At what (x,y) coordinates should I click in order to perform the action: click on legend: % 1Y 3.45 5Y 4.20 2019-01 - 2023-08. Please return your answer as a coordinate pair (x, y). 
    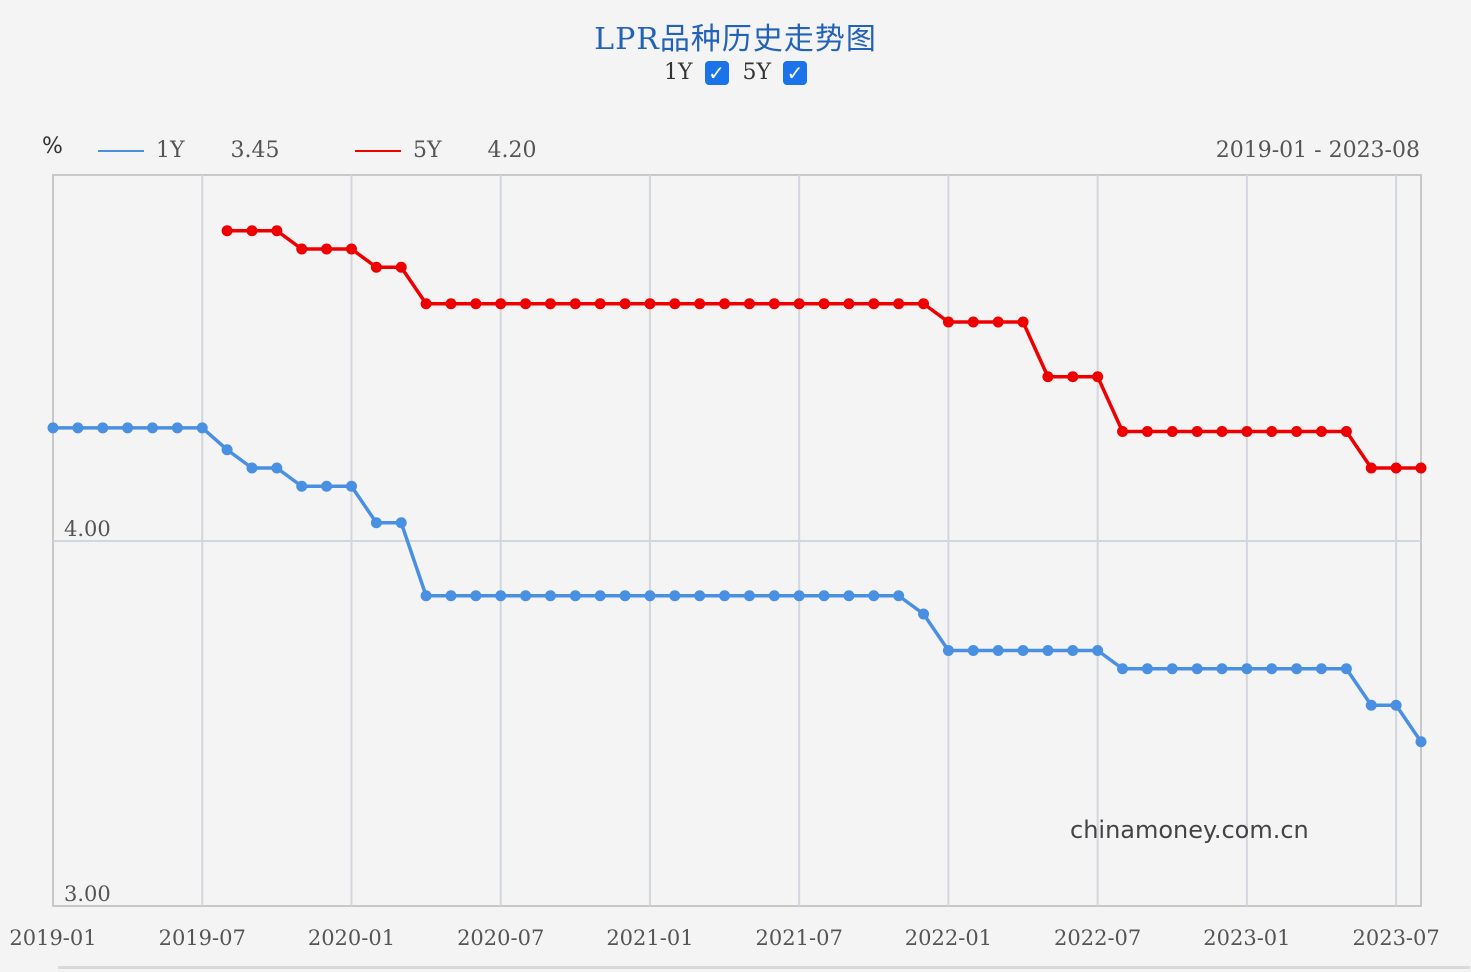
    Looking at the image, I should click on (735, 152).